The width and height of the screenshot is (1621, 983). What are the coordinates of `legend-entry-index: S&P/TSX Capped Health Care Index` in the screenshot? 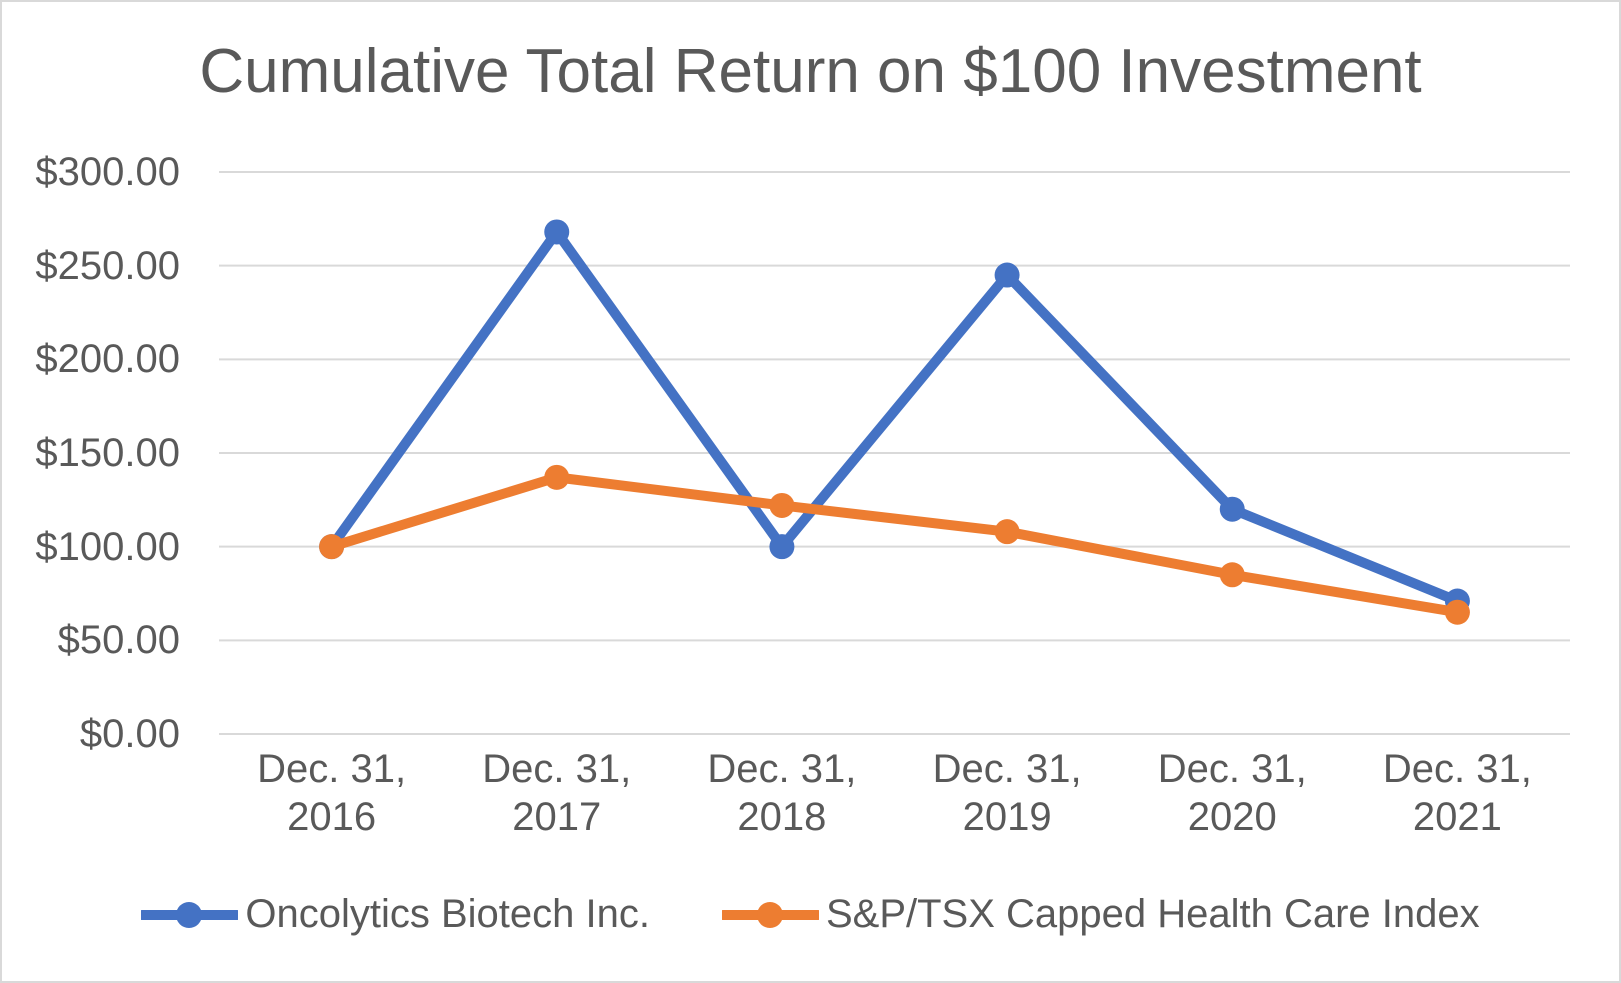 It's located at (1100, 914).